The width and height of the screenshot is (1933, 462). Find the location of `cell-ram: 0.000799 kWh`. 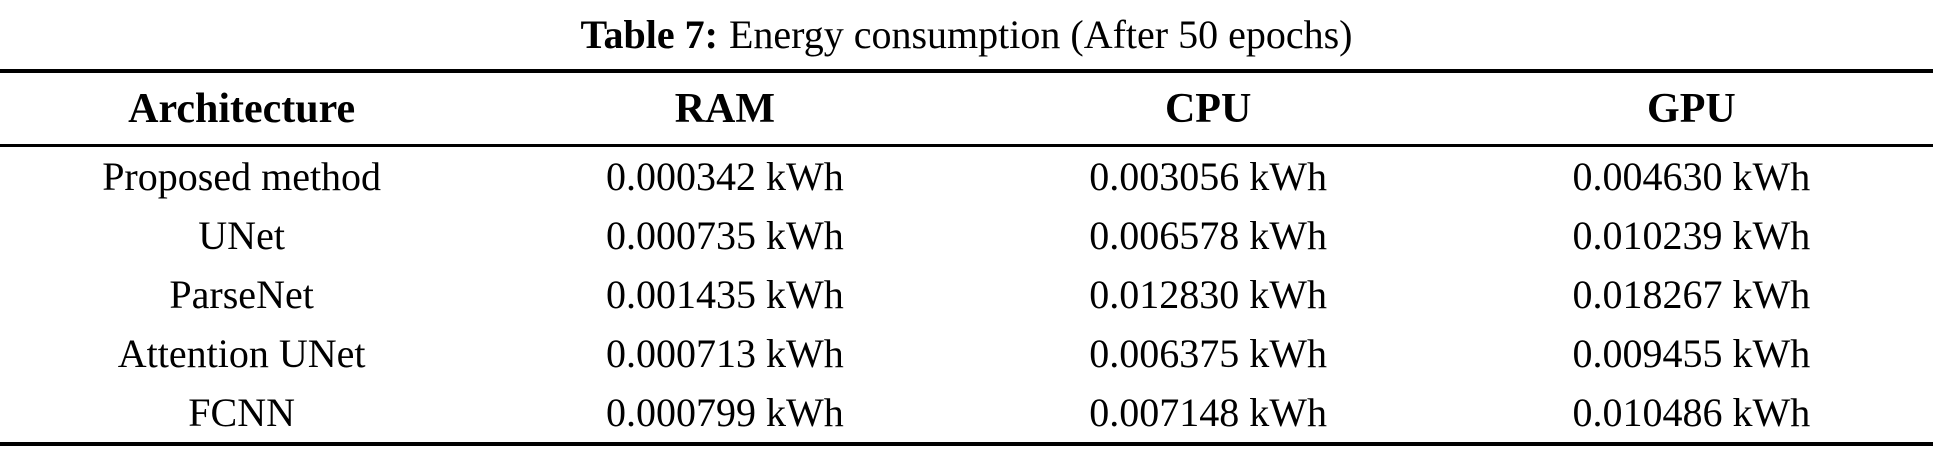

cell-ram: 0.000799 kWh is located at coordinates (724, 412).